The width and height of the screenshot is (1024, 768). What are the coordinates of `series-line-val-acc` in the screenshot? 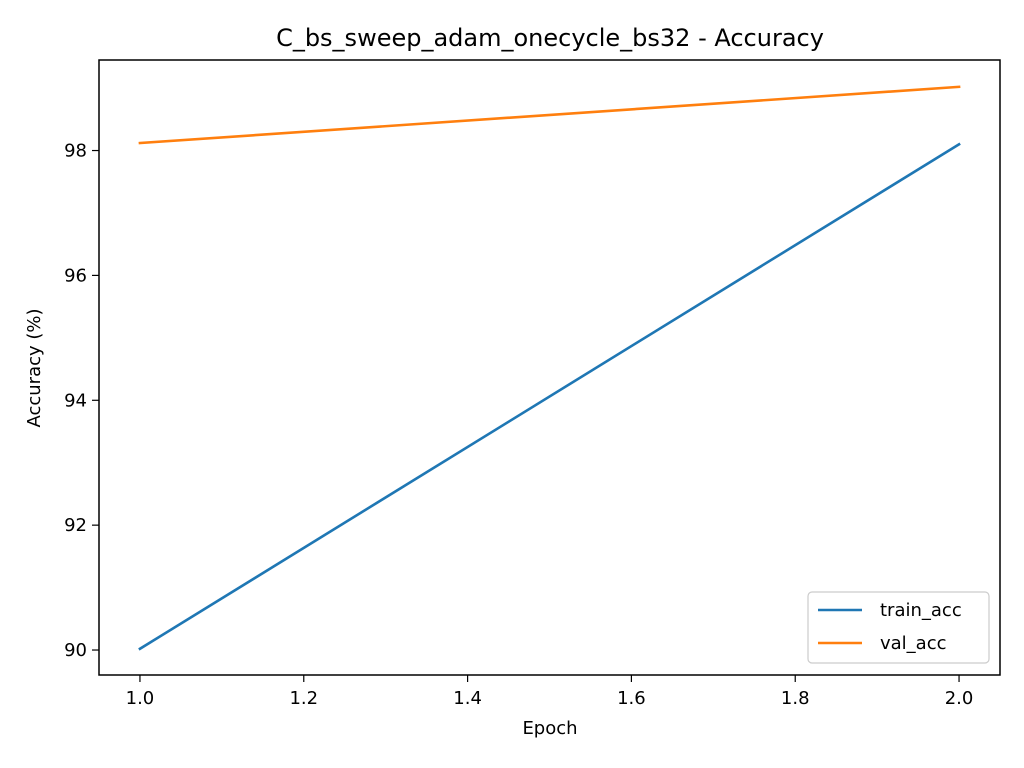 It's located at (549, 115).